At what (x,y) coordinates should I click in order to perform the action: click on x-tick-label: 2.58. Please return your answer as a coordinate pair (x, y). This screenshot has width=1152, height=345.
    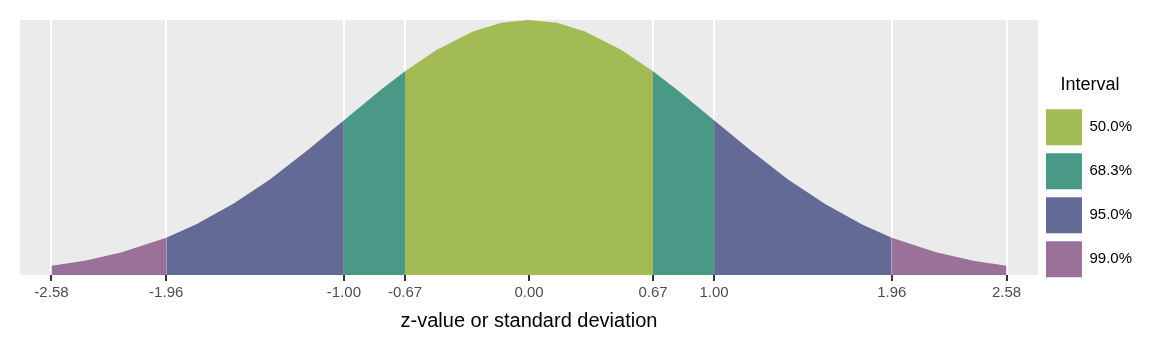
    Looking at the image, I should click on (1006, 292).